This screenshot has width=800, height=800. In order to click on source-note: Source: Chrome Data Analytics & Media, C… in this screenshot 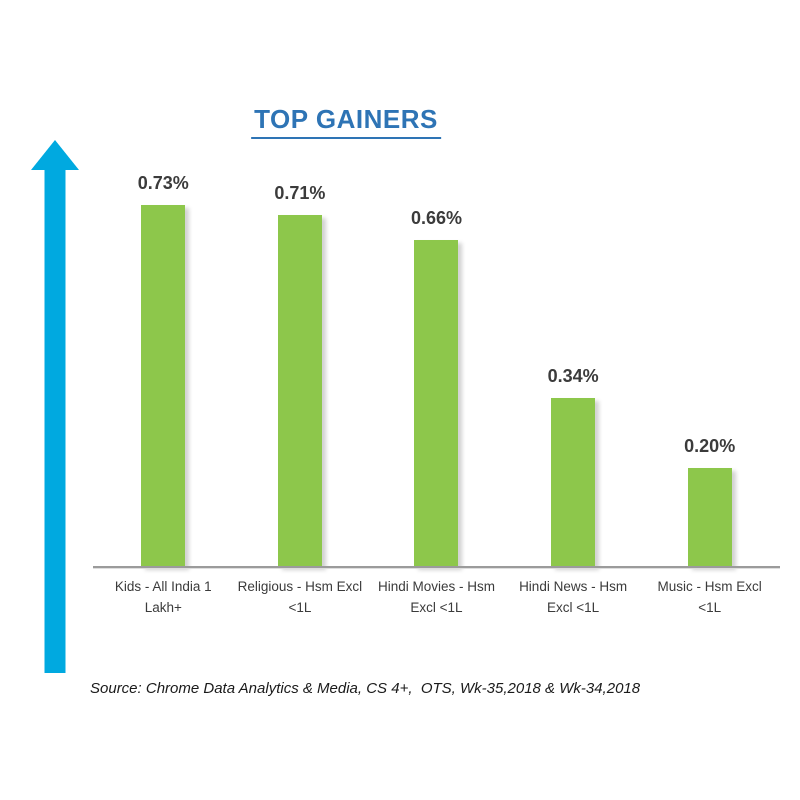, I will do `click(365, 688)`.